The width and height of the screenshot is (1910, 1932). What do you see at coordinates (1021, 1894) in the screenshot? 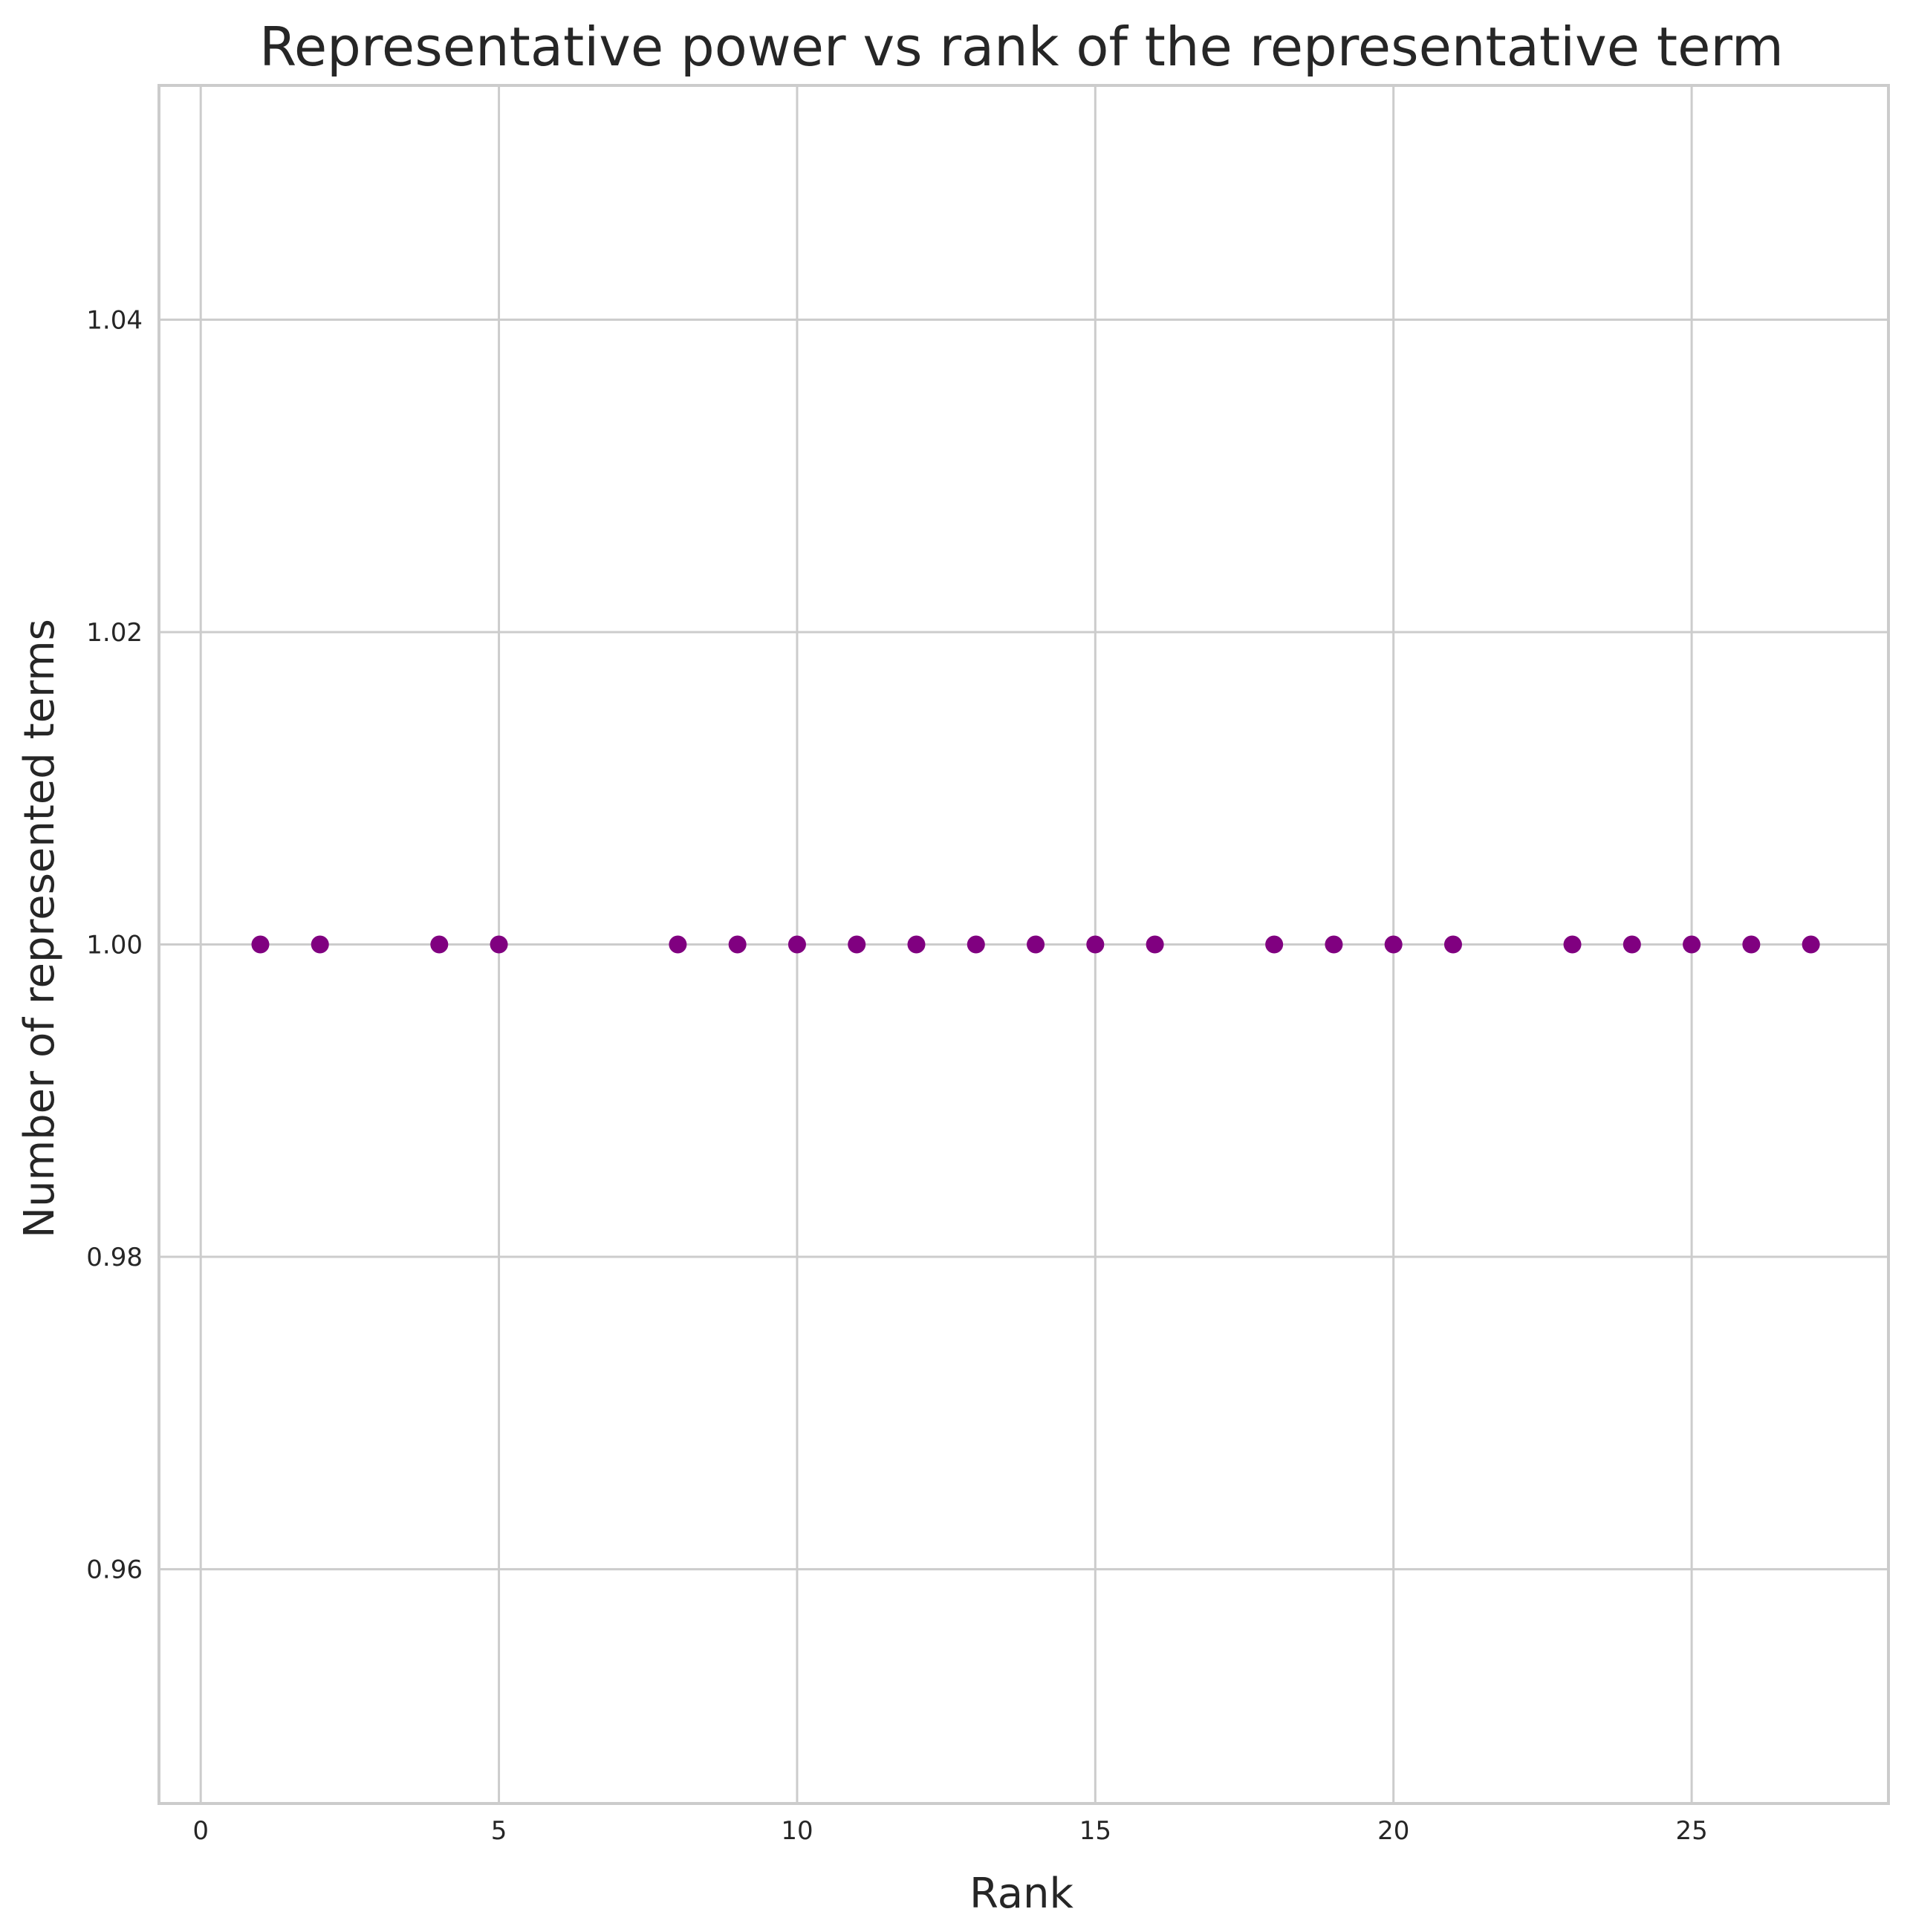
I see `x-axis-label: Rank` at bounding box center [1021, 1894].